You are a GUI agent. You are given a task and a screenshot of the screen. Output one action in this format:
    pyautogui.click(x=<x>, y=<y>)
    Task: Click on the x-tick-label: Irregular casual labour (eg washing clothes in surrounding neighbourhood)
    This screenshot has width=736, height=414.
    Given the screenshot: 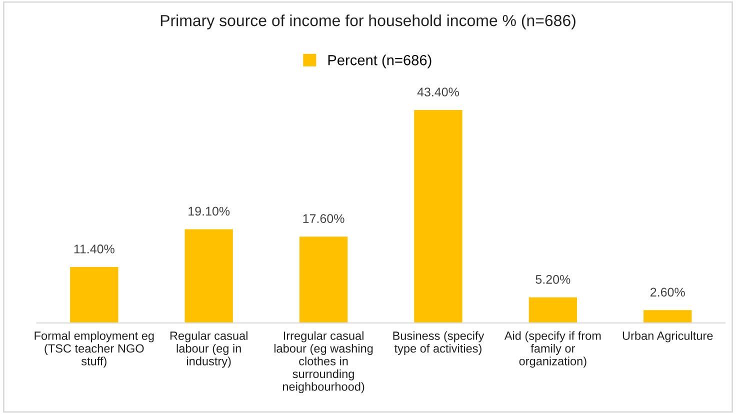 What is the action you would take?
    pyautogui.click(x=323, y=362)
    